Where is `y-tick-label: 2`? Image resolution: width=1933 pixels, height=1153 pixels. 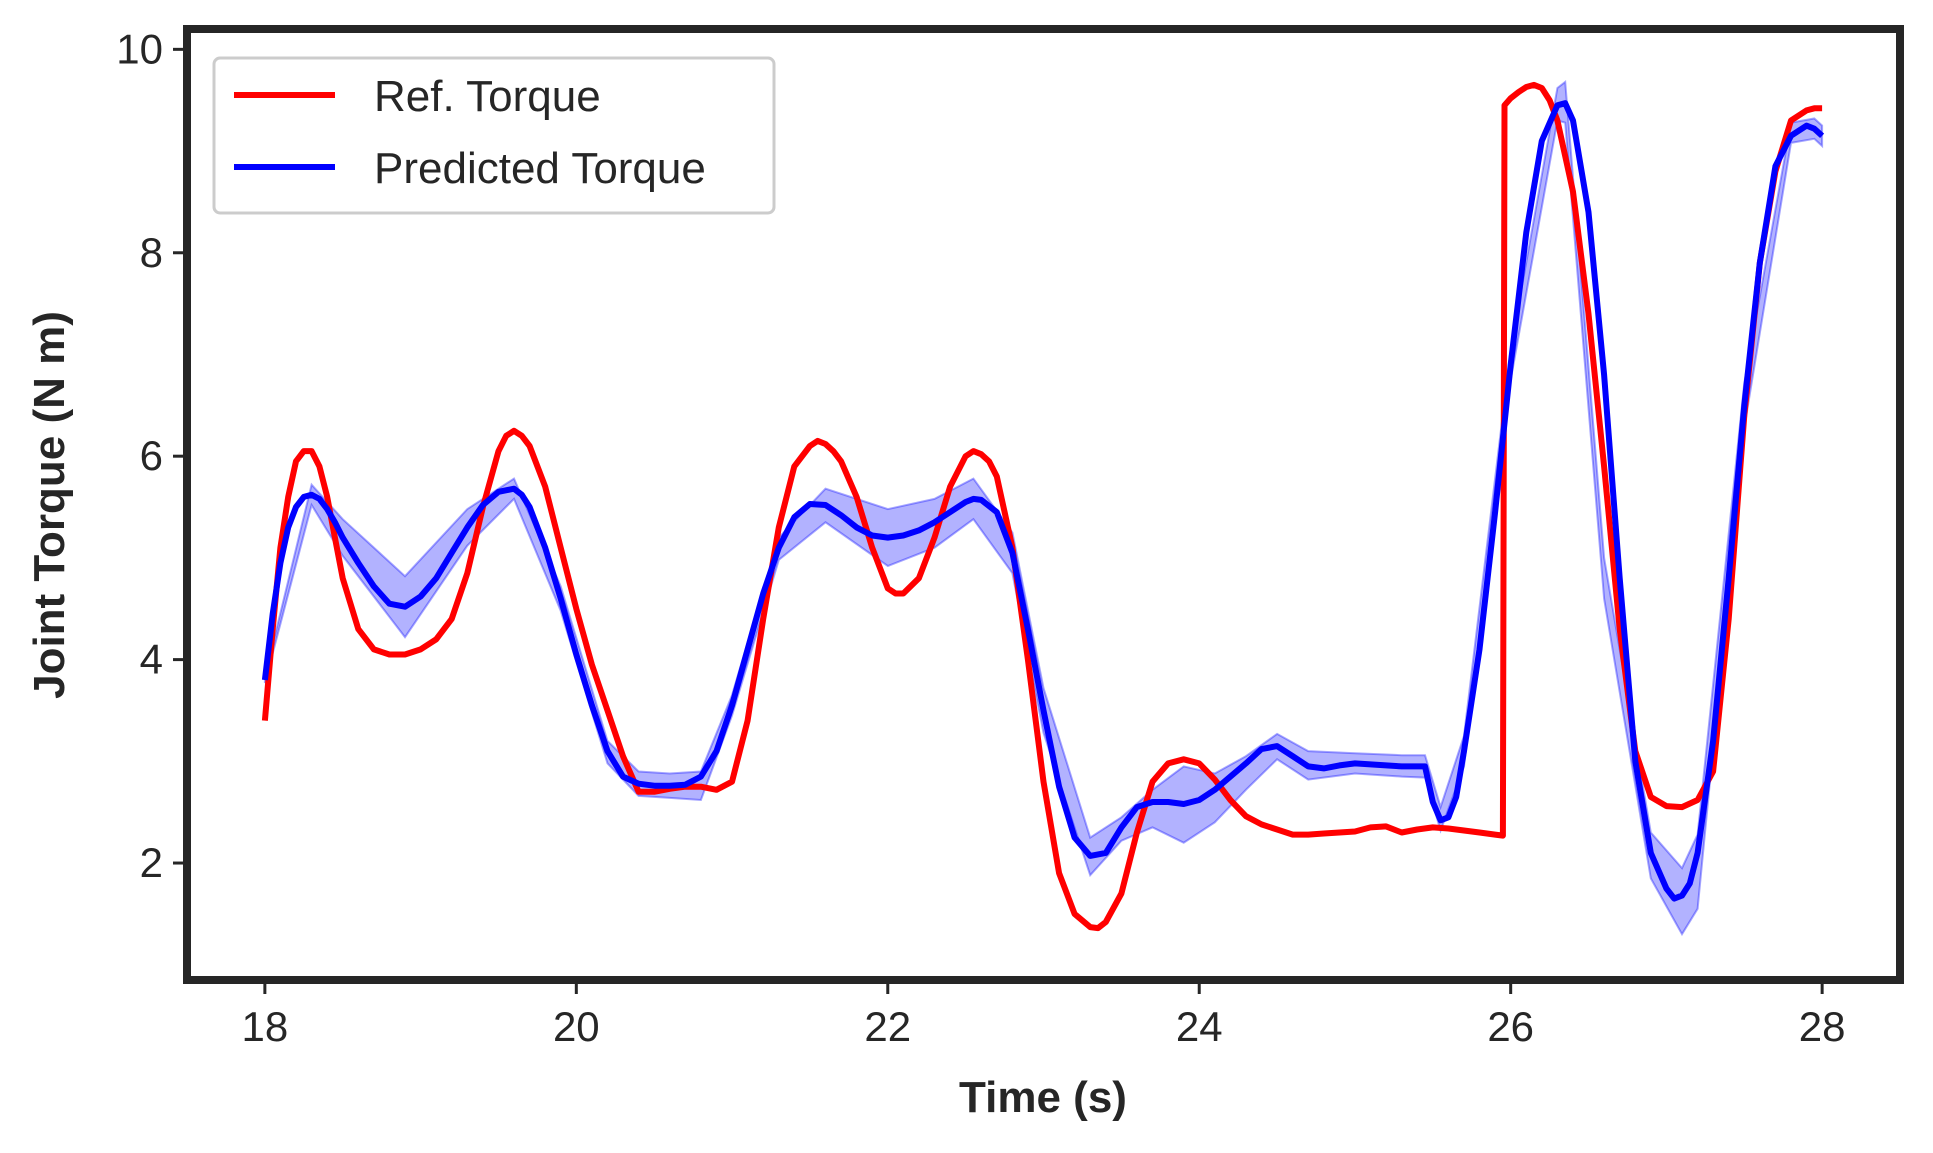 y-tick-label: 2 is located at coordinates (151, 862).